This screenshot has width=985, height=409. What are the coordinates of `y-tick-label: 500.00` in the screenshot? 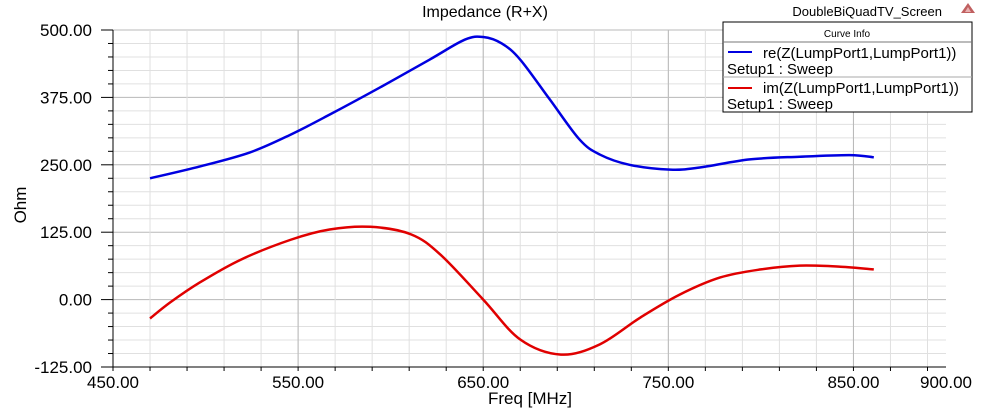 It's located at (66, 30).